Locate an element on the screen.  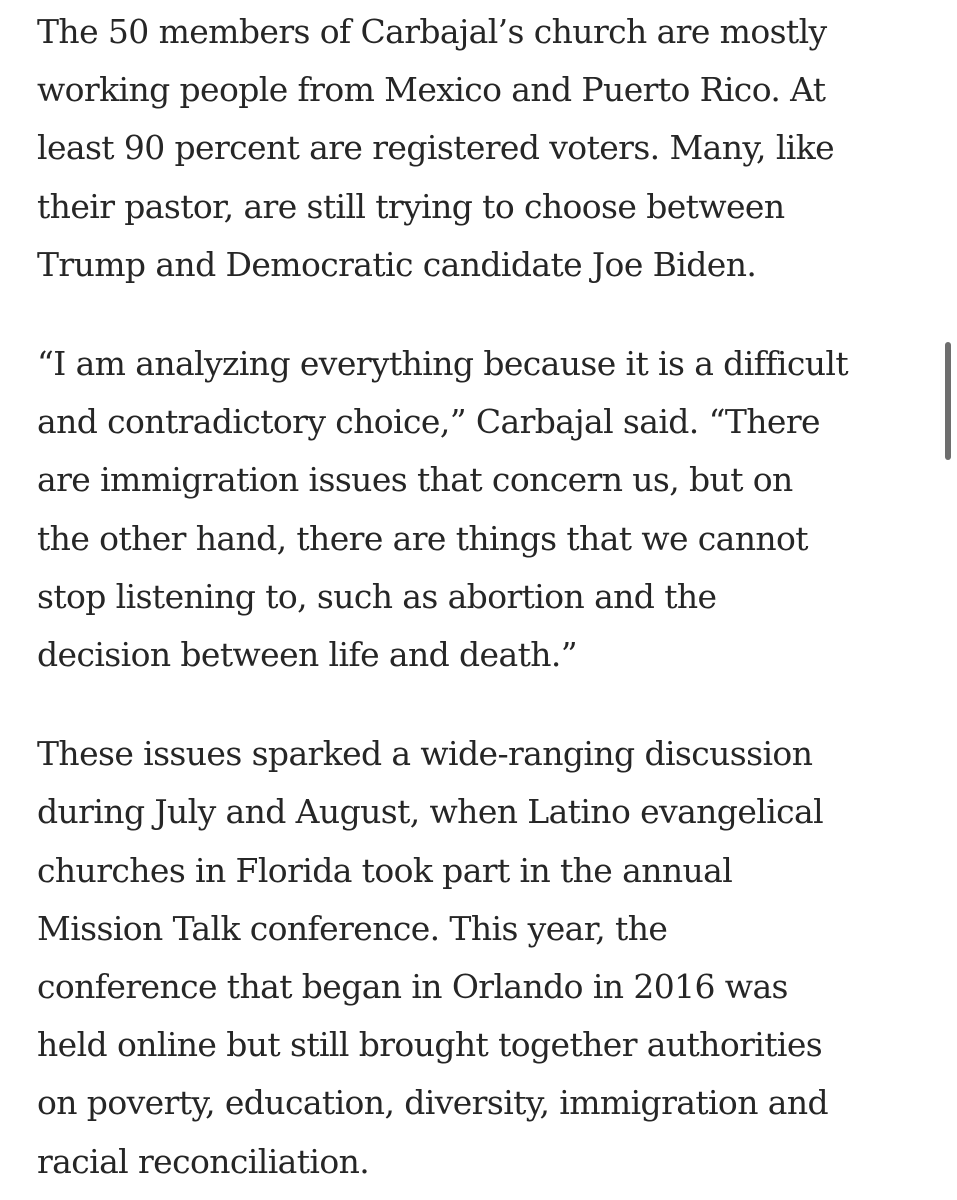
text-line: decision between life and death.” is located at coordinates (307, 655).